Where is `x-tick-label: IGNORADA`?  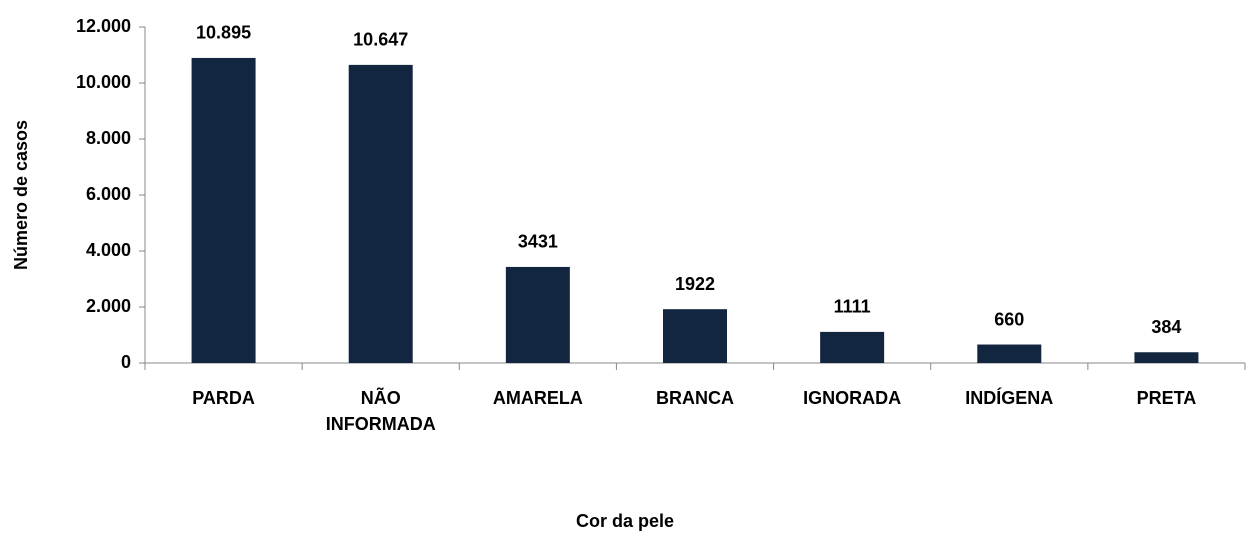
x-tick-label: IGNORADA is located at coordinates (852, 398).